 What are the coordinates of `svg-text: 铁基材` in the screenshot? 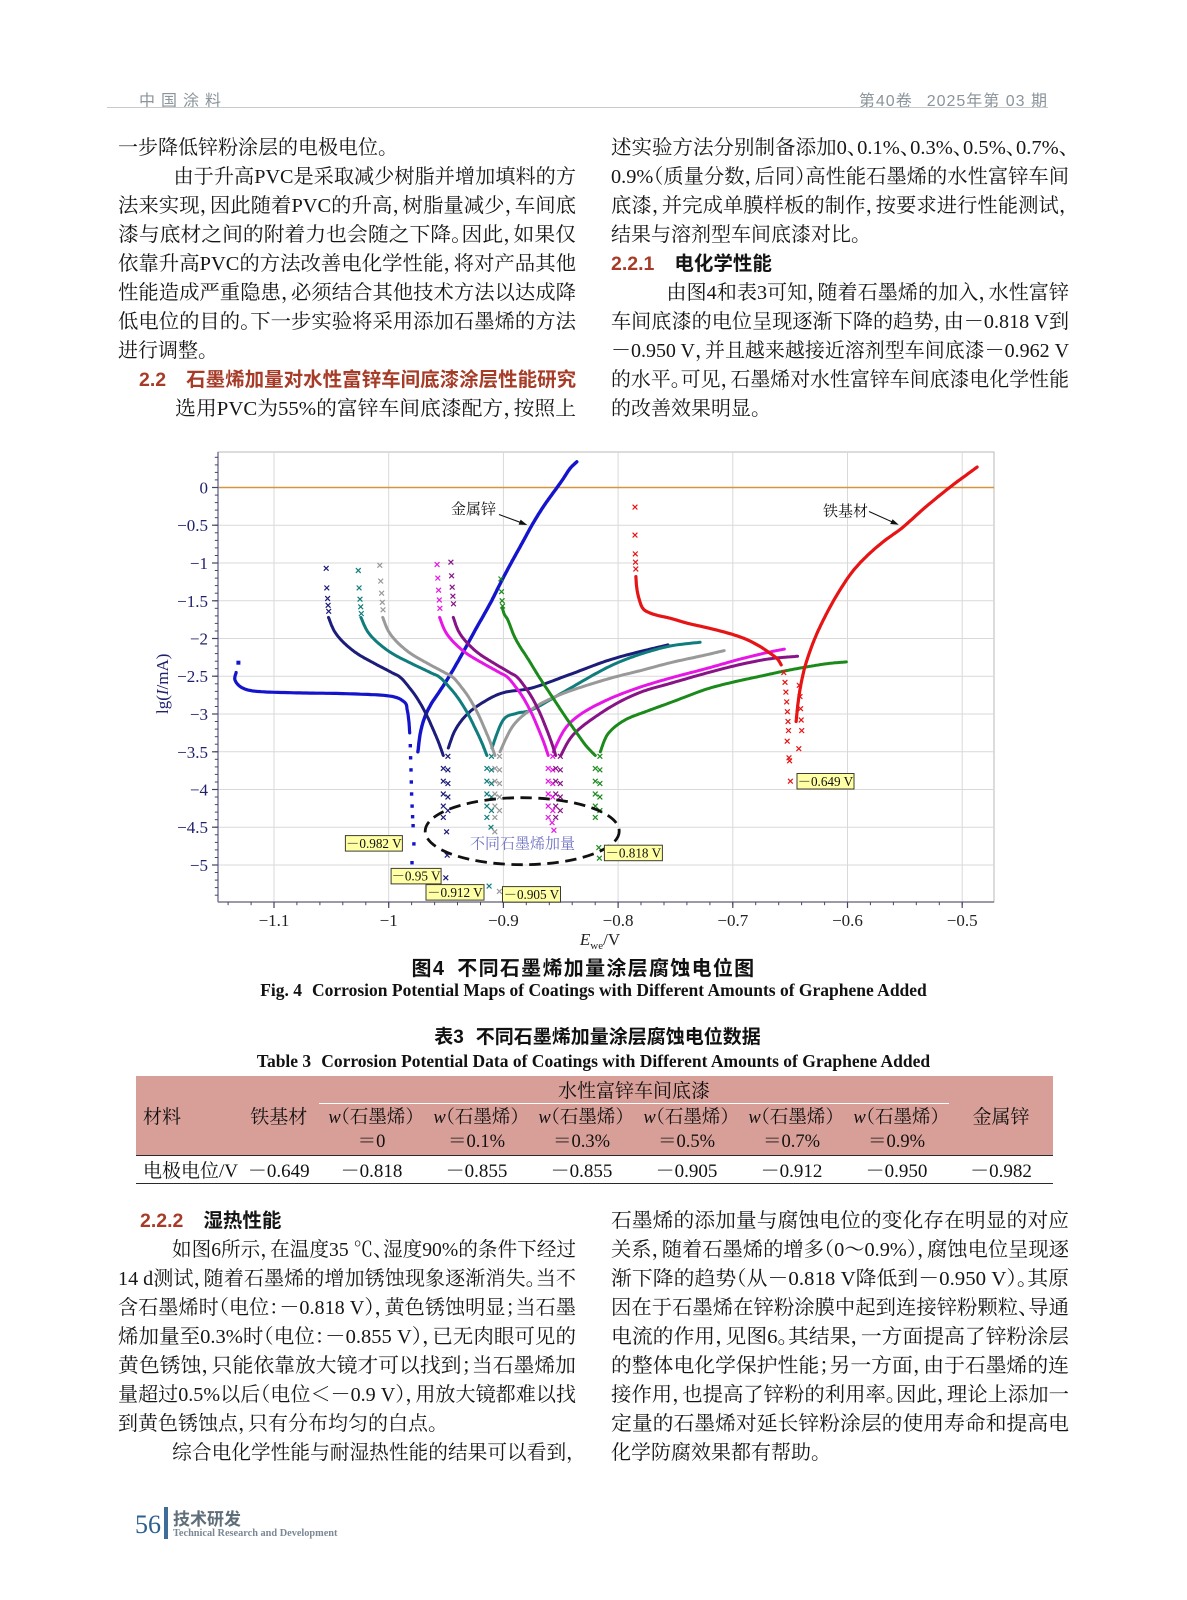 It's located at (845, 511).